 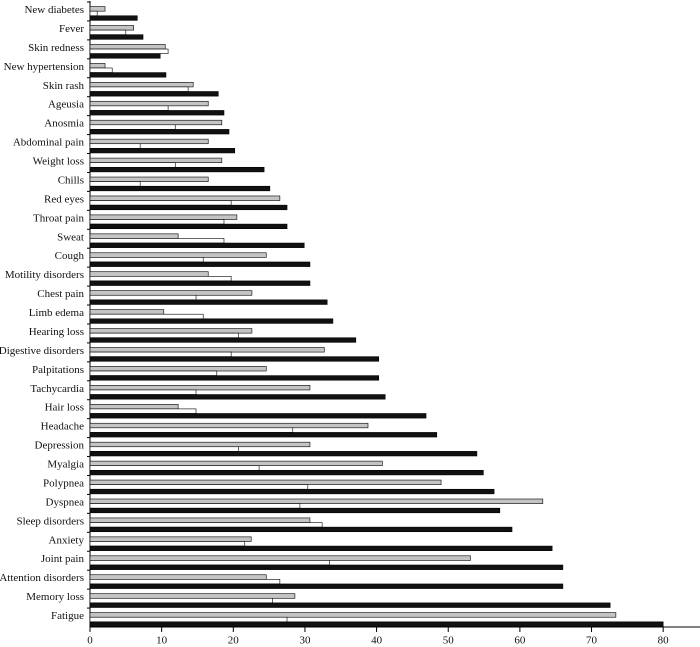 What do you see at coordinates (44, 275) in the screenshot?
I see `y-tick-label: Motility disorders` at bounding box center [44, 275].